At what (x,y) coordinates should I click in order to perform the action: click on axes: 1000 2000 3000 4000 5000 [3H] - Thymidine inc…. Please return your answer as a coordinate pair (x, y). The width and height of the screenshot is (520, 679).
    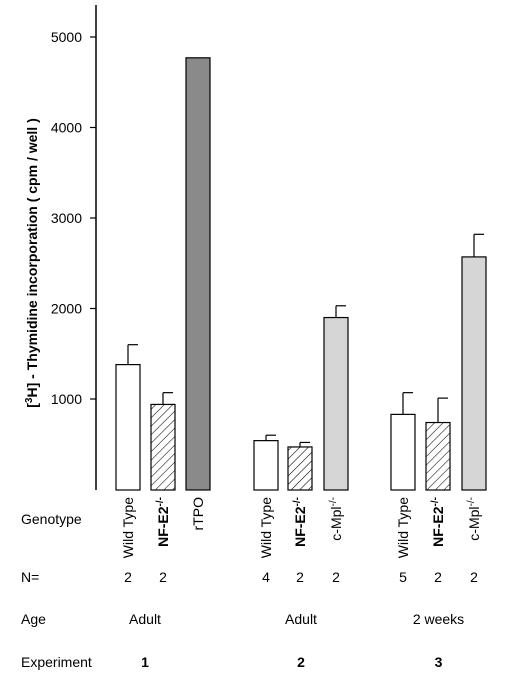
    Looking at the image, I should click on (60, 247).